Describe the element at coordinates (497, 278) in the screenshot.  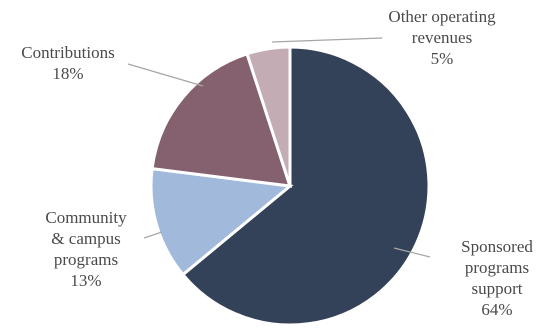
I see `slice-label: Sponsored programs support 64%` at that location.